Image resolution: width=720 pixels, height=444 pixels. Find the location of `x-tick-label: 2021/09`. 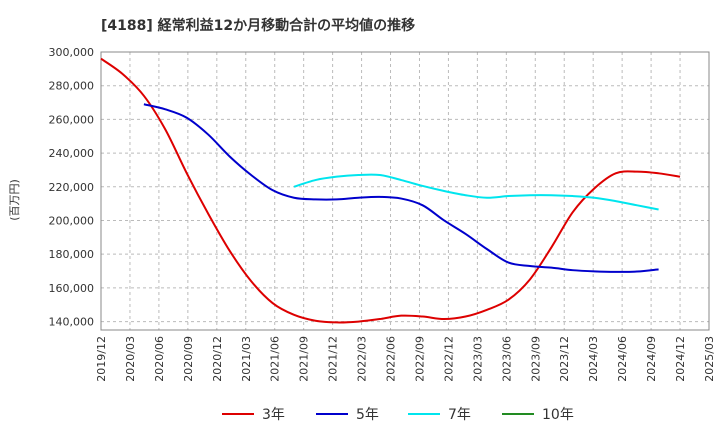

x-tick-label: 2021/09 is located at coordinates (304, 359).